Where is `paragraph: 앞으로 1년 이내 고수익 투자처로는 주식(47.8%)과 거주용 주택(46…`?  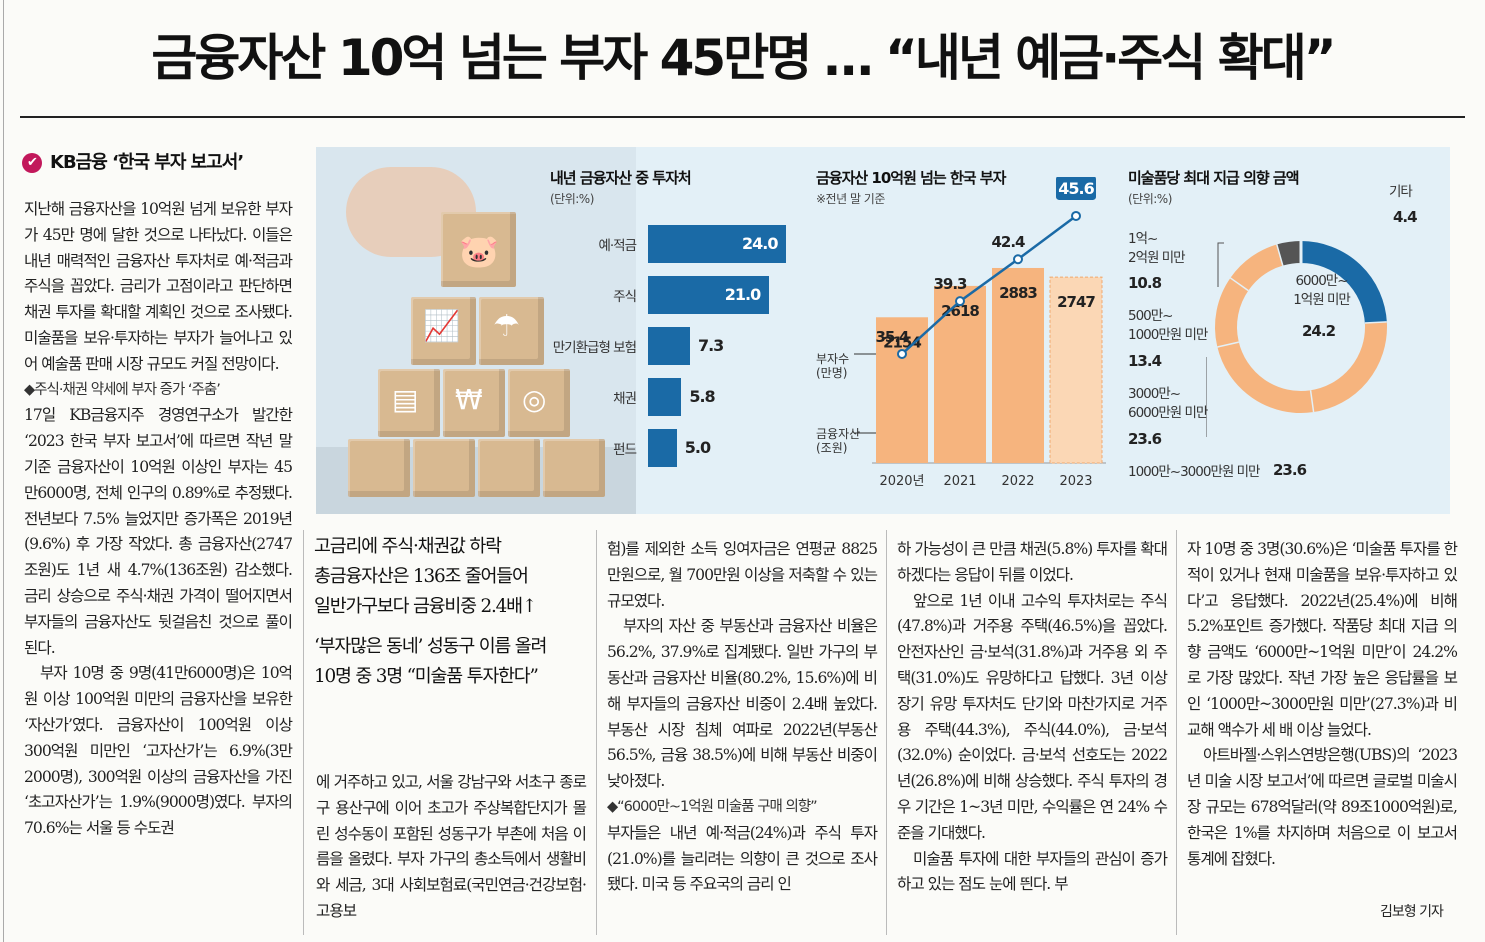 paragraph: 앞으로 1년 이내 고수익 투자처로는 주식(47.8%)과 거주용 주택(46… is located at coordinates (1032, 716).